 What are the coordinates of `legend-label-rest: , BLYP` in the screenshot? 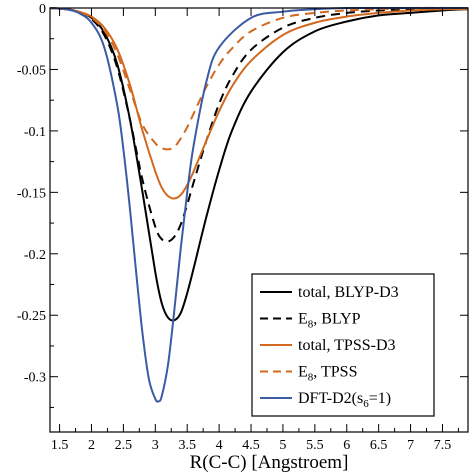 It's located at (336, 319).